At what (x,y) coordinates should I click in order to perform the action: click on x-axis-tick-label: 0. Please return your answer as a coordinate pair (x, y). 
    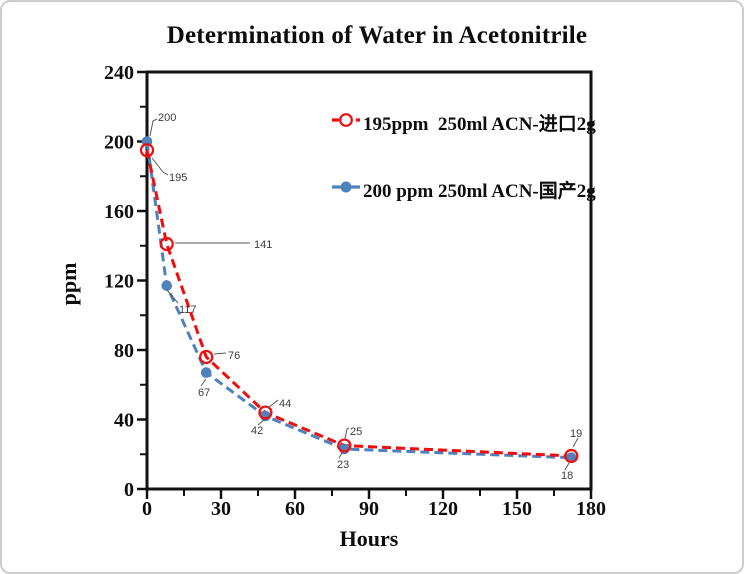
    Looking at the image, I should click on (147, 509).